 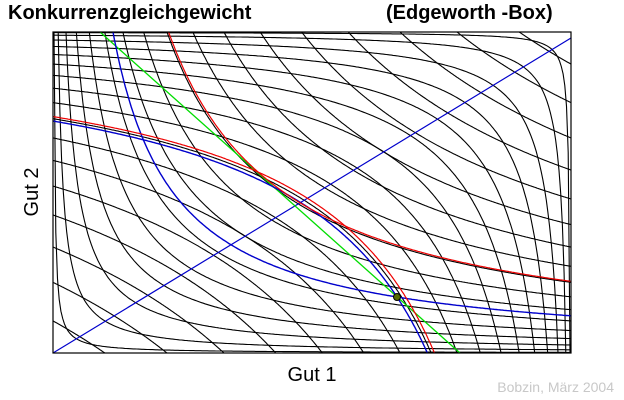 What do you see at coordinates (555, 387) in the screenshot?
I see `credit: Bobzin, März 2004` at bounding box center [555, 387].